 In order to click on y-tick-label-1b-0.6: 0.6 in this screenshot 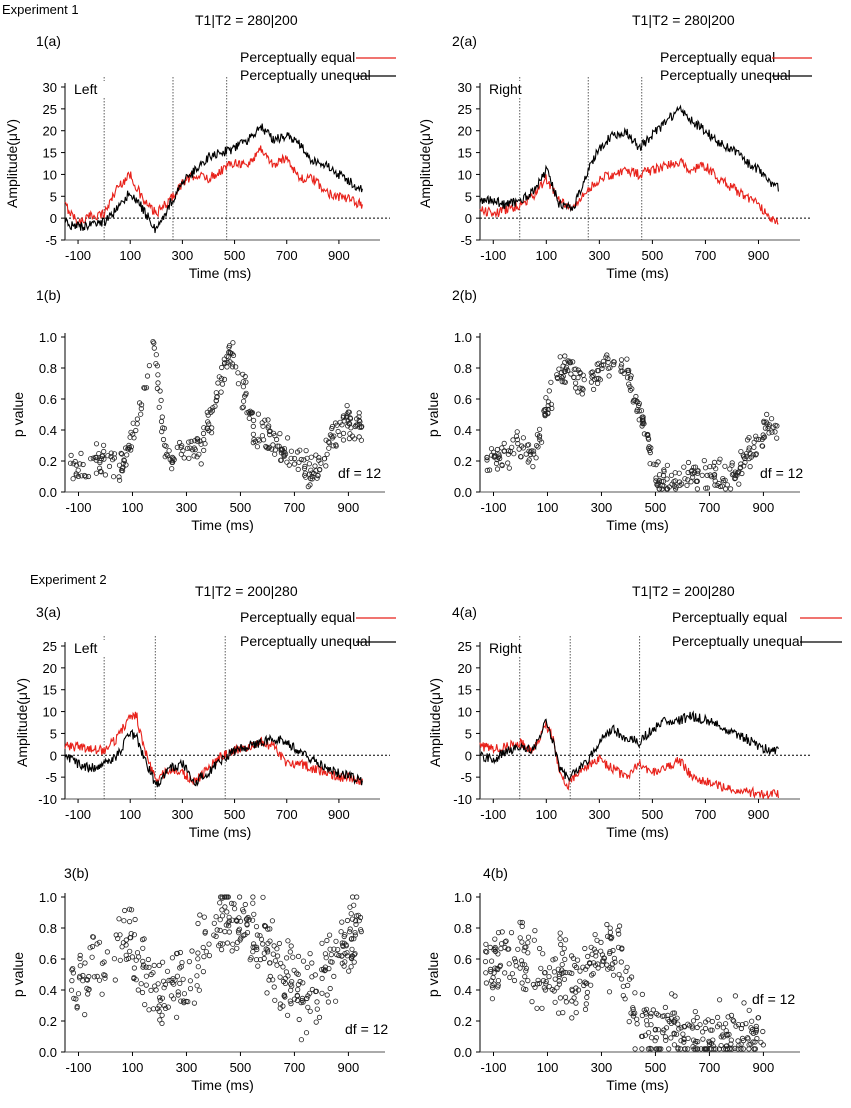, I will do `click(48, 399)`.